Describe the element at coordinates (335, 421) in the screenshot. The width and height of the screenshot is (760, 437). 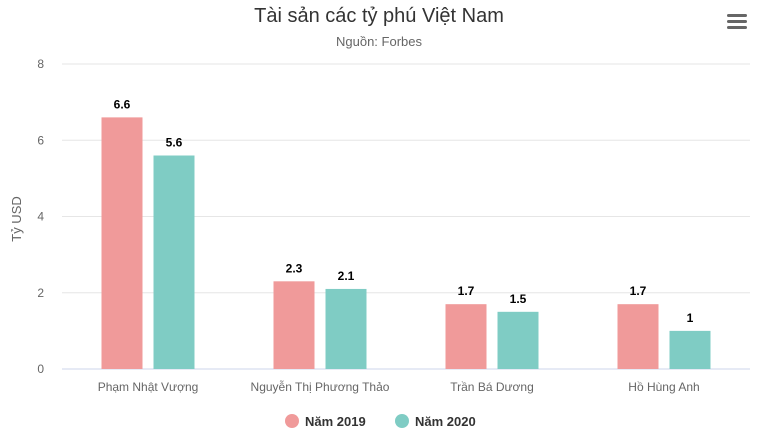
I see `legend-label: Năm 2019` at that location.